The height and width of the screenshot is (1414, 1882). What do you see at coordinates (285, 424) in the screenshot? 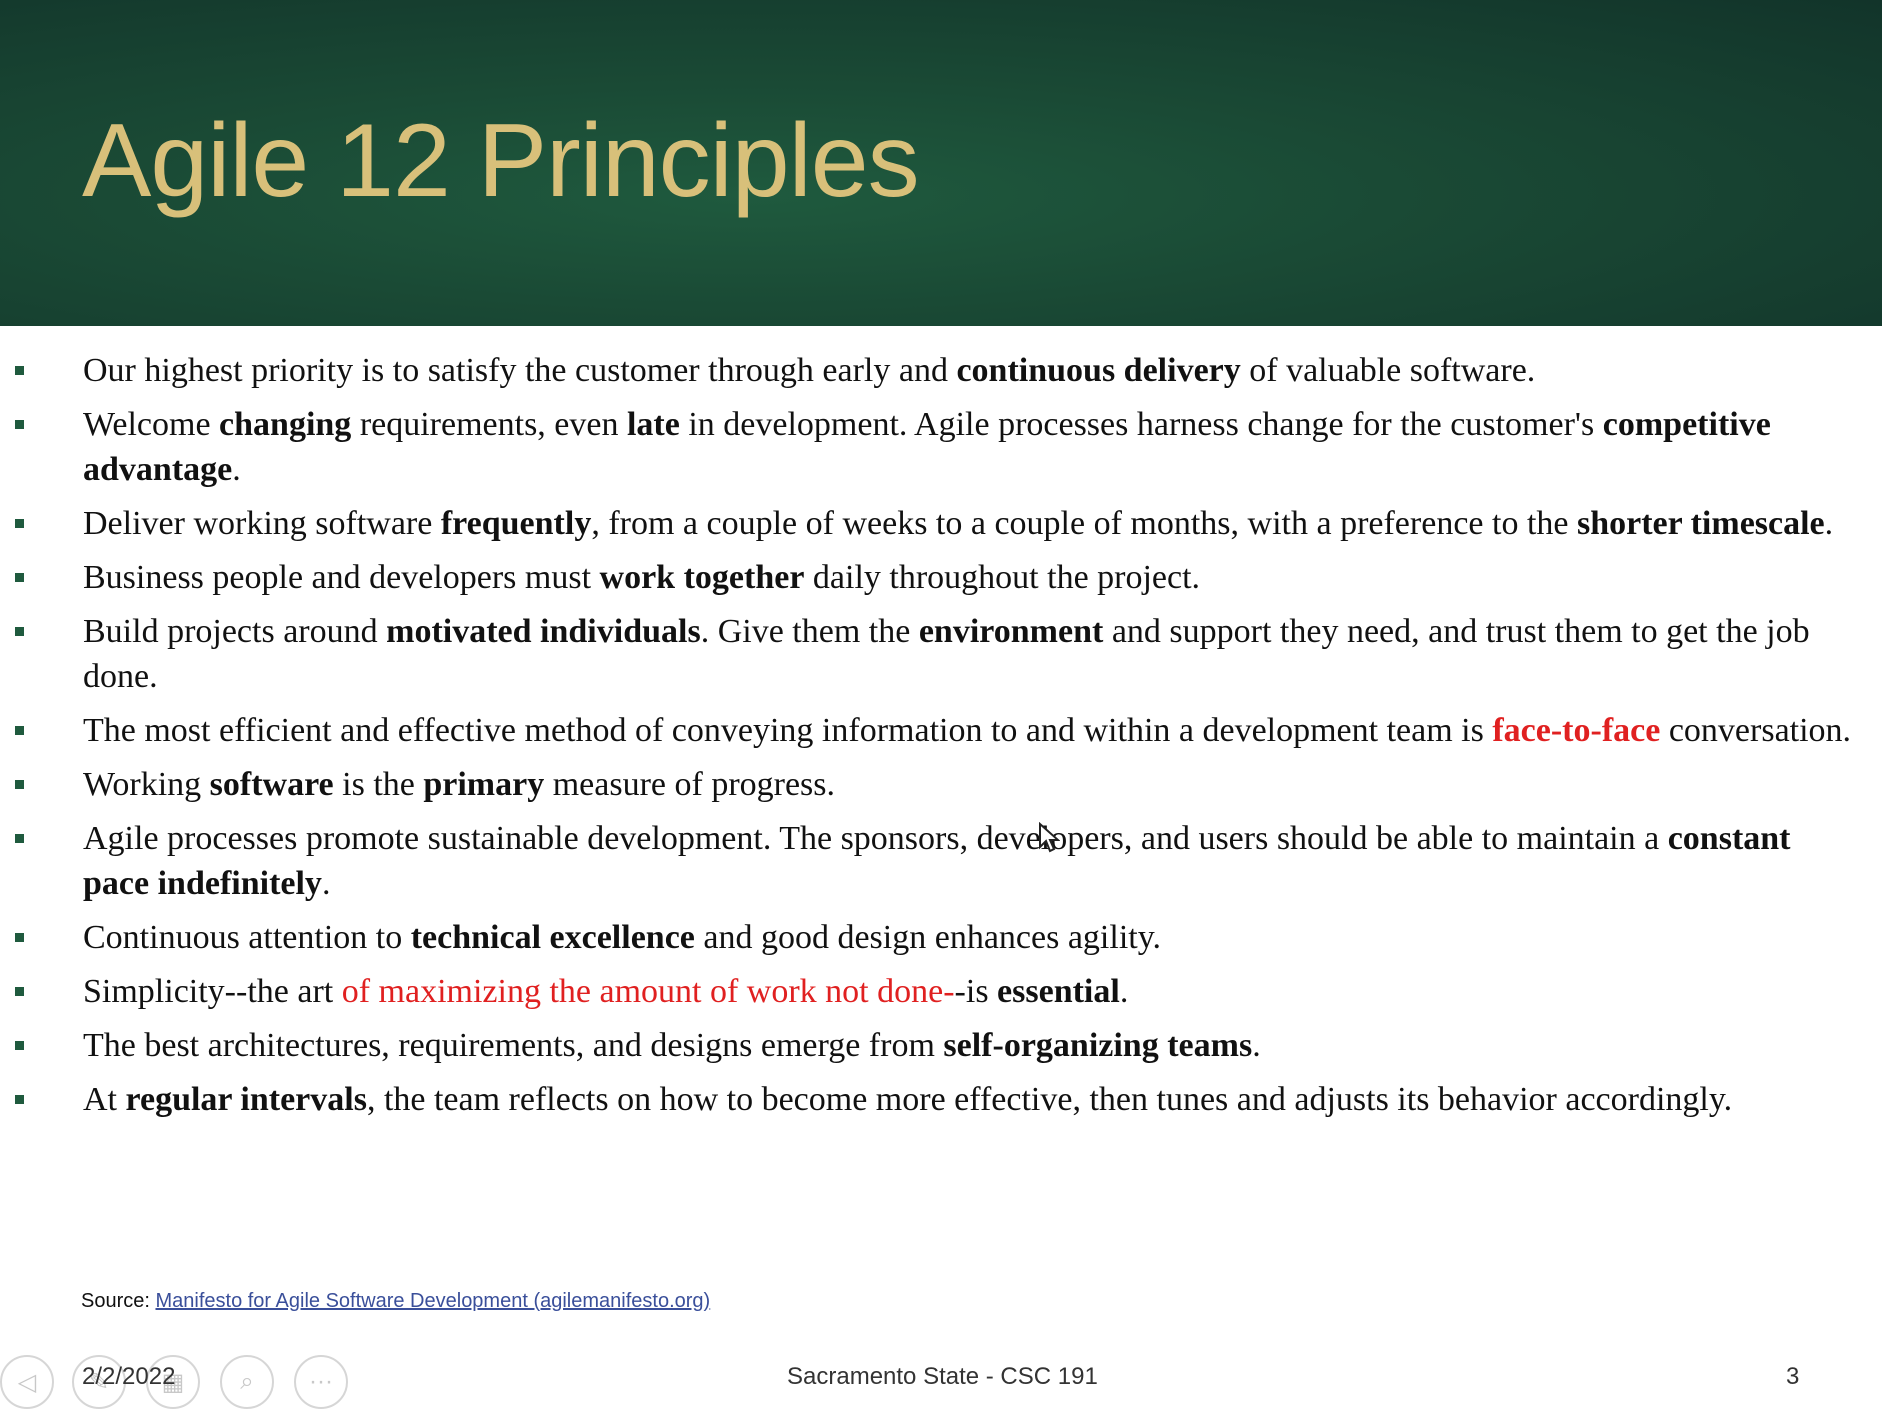
I see `emphasis-text: changing` at bounding box center [285, 424].